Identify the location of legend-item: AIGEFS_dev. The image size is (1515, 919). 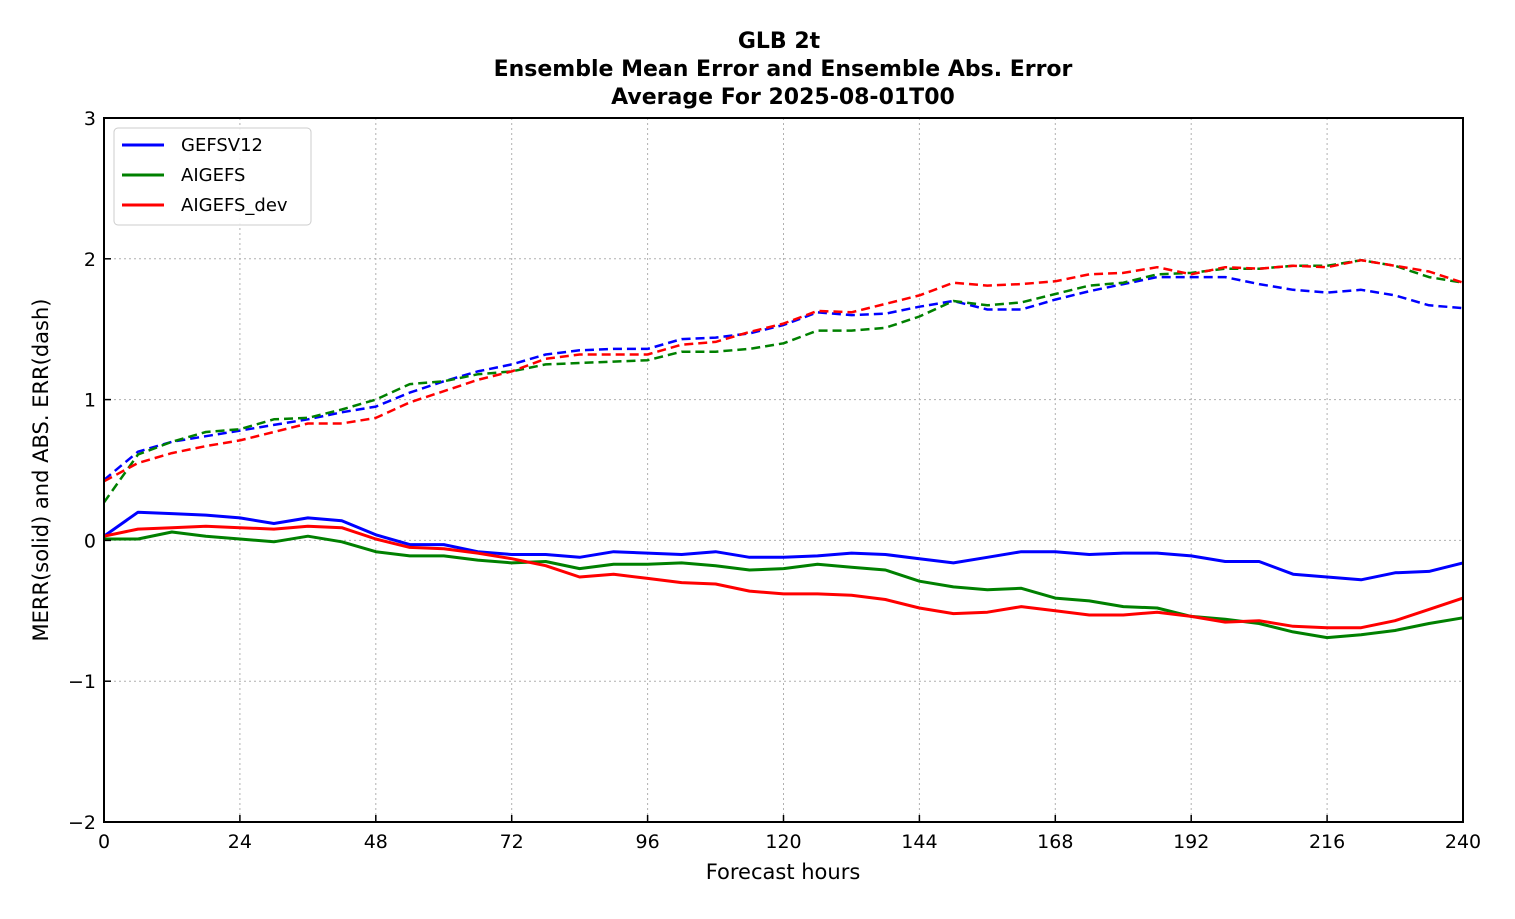
(205, 205).